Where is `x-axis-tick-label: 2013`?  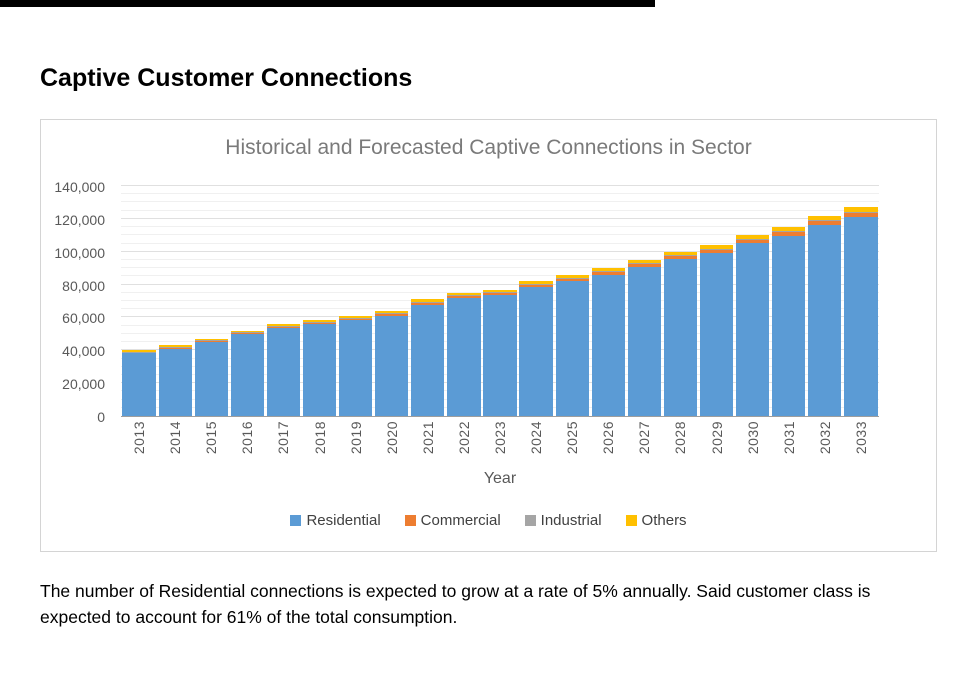
x-axis-tick-label: 2013 is located at coordinates (139, 438).